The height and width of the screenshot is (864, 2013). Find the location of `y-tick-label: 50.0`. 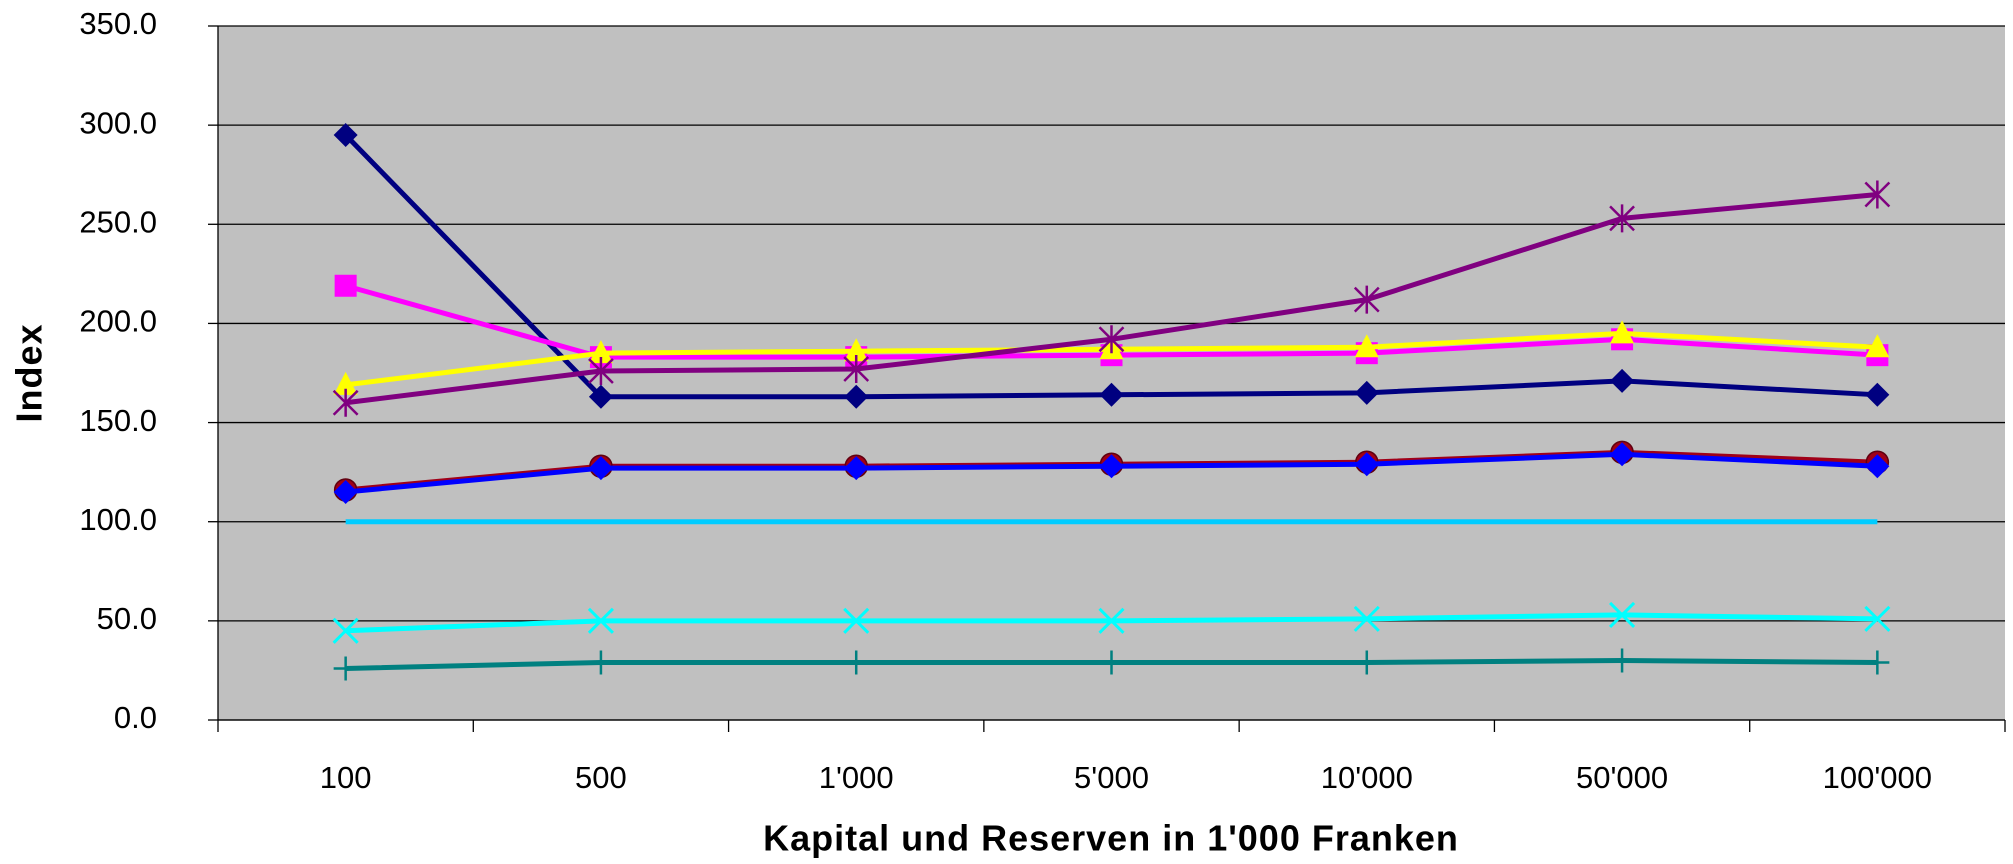

y-tick-label: 50.0 is located at coordinates (127, 618).